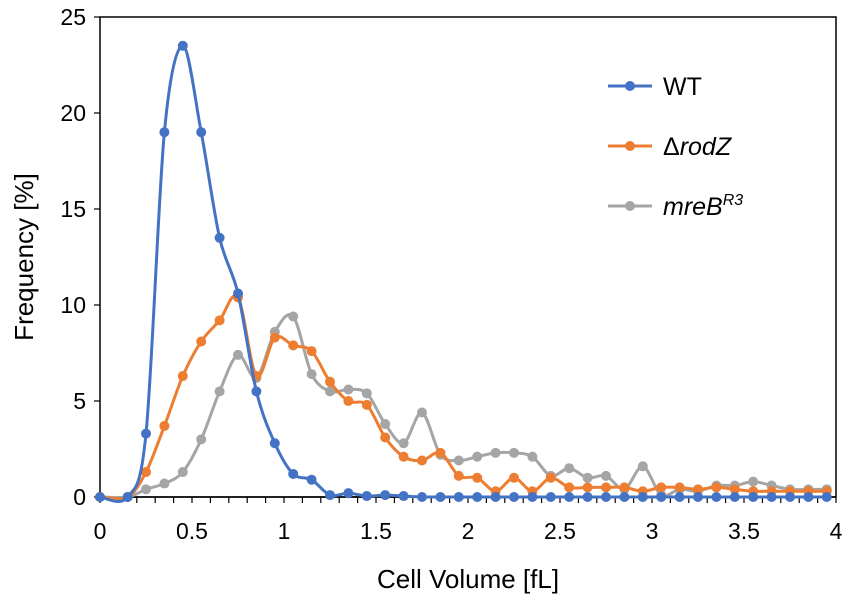 Image resolution: width=850 pixels, height=601 pixels. Describe the element at coordinates (744, 531) in the screenshot. I see `x-tick-label: 3.5` at that location.